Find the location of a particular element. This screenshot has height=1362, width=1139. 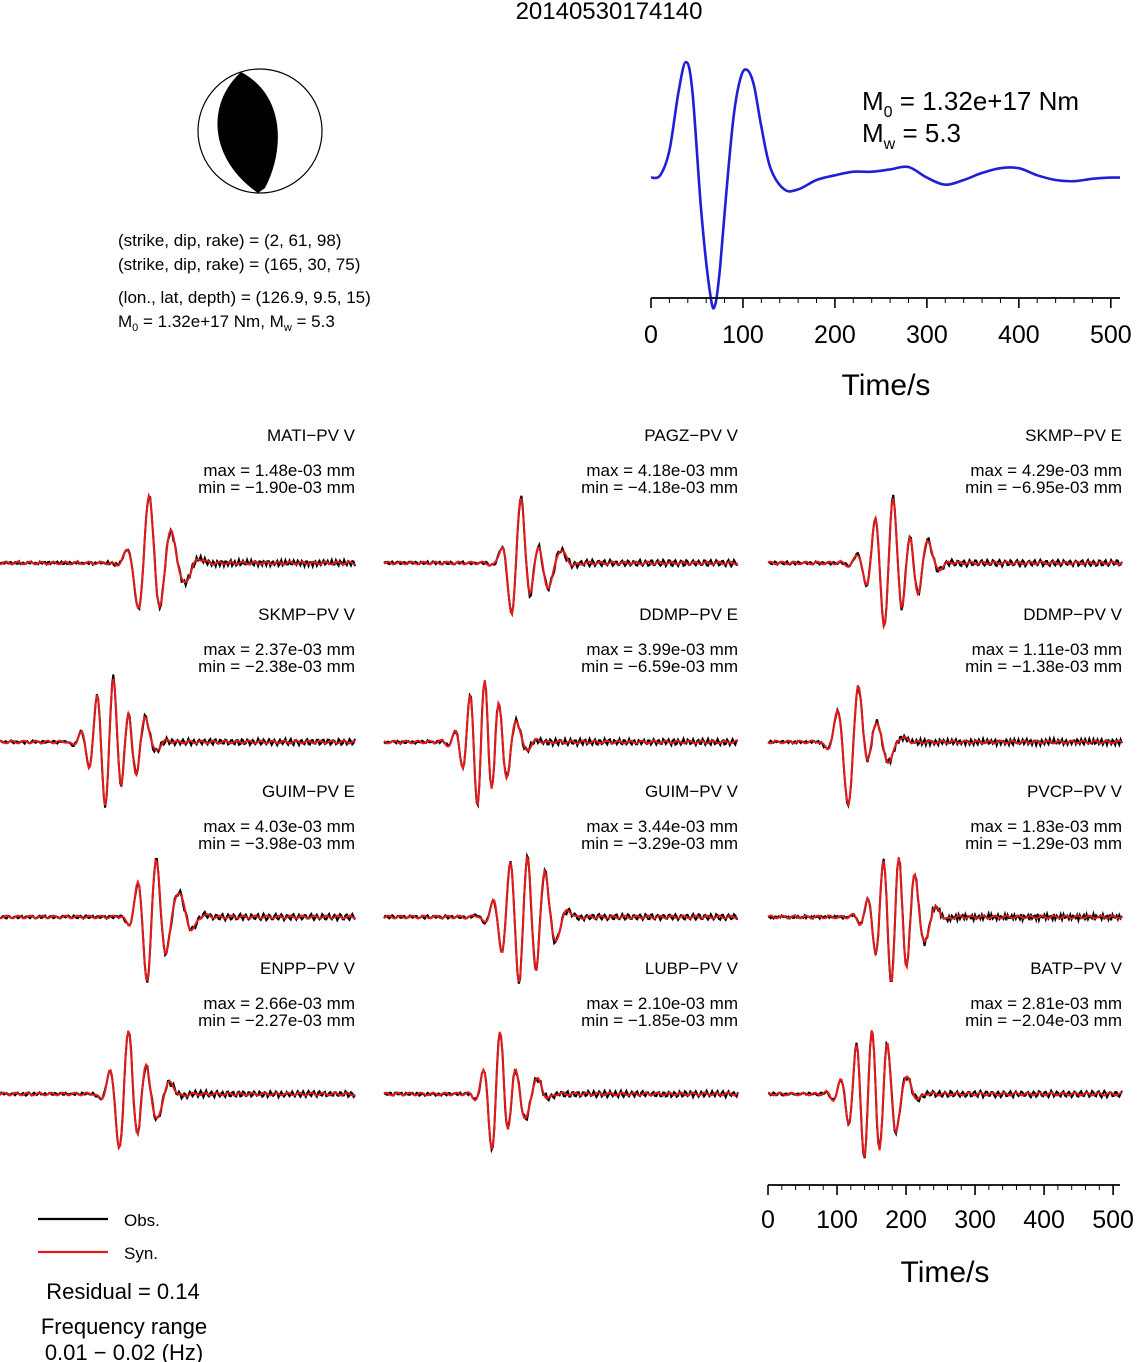

station-max: max = 3.99e-03 mm is located at coordinates (662, 649).